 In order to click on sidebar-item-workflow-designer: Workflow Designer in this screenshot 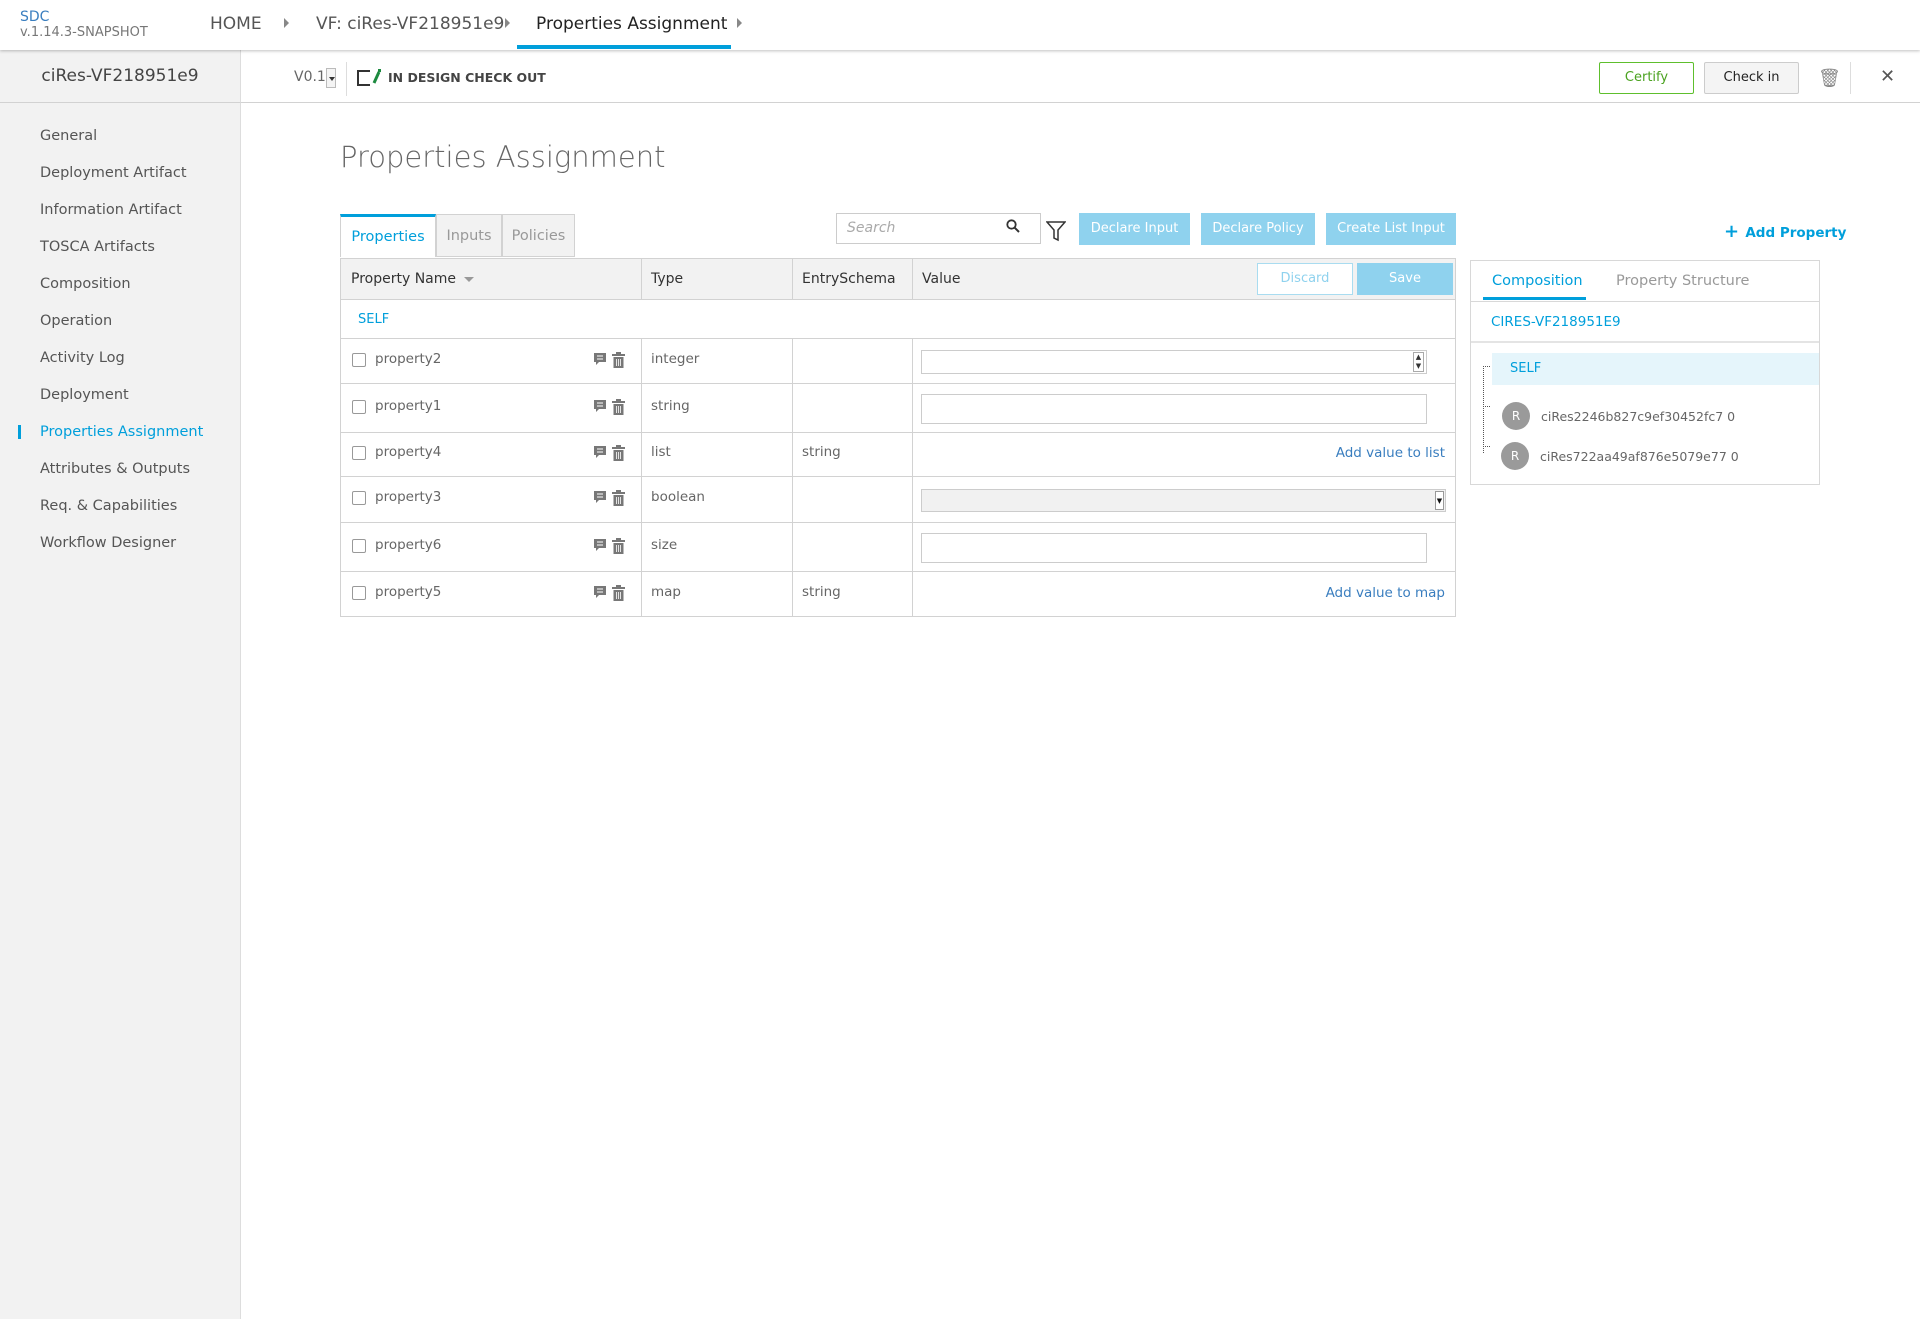, I will do `click(108, 543)`.